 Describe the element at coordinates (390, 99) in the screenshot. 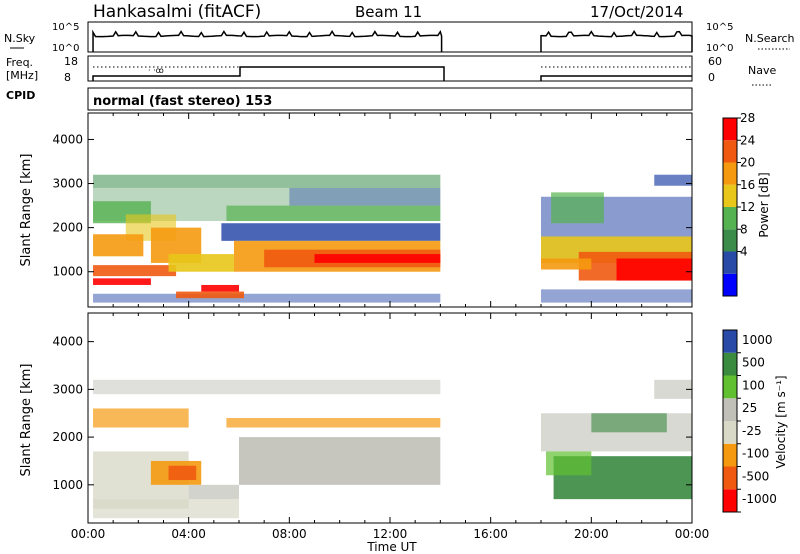

I see `cpid-panel` at that location.